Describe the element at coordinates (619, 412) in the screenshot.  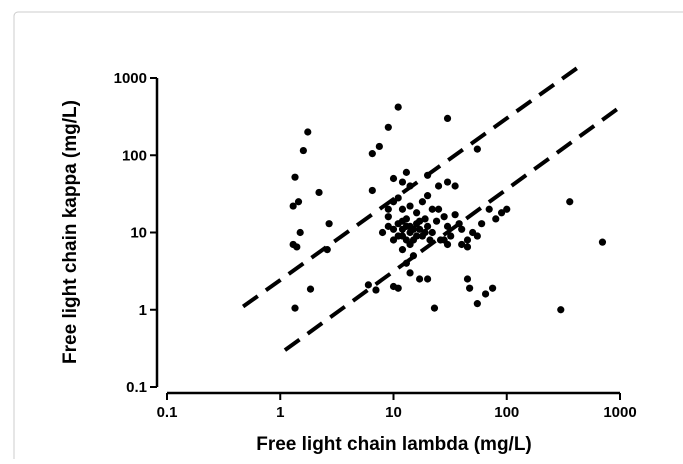
I see `x-tick-label: 1000` at that location.